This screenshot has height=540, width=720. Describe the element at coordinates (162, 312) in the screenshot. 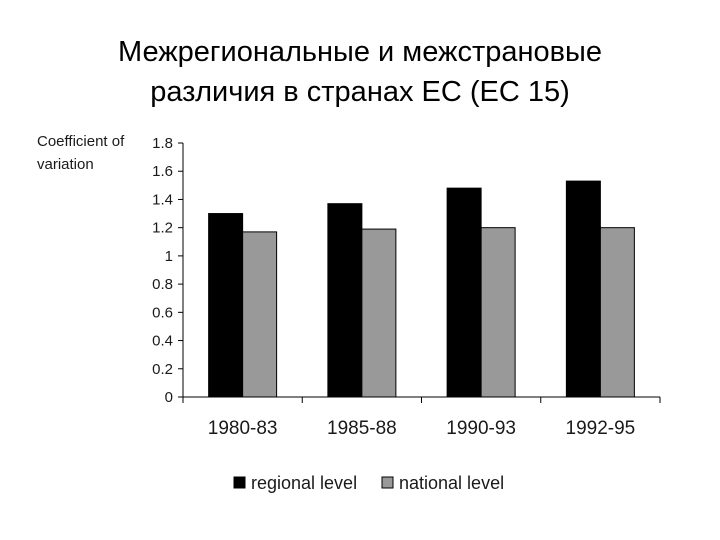

I see `y-tick-label: 0.6` at that location.